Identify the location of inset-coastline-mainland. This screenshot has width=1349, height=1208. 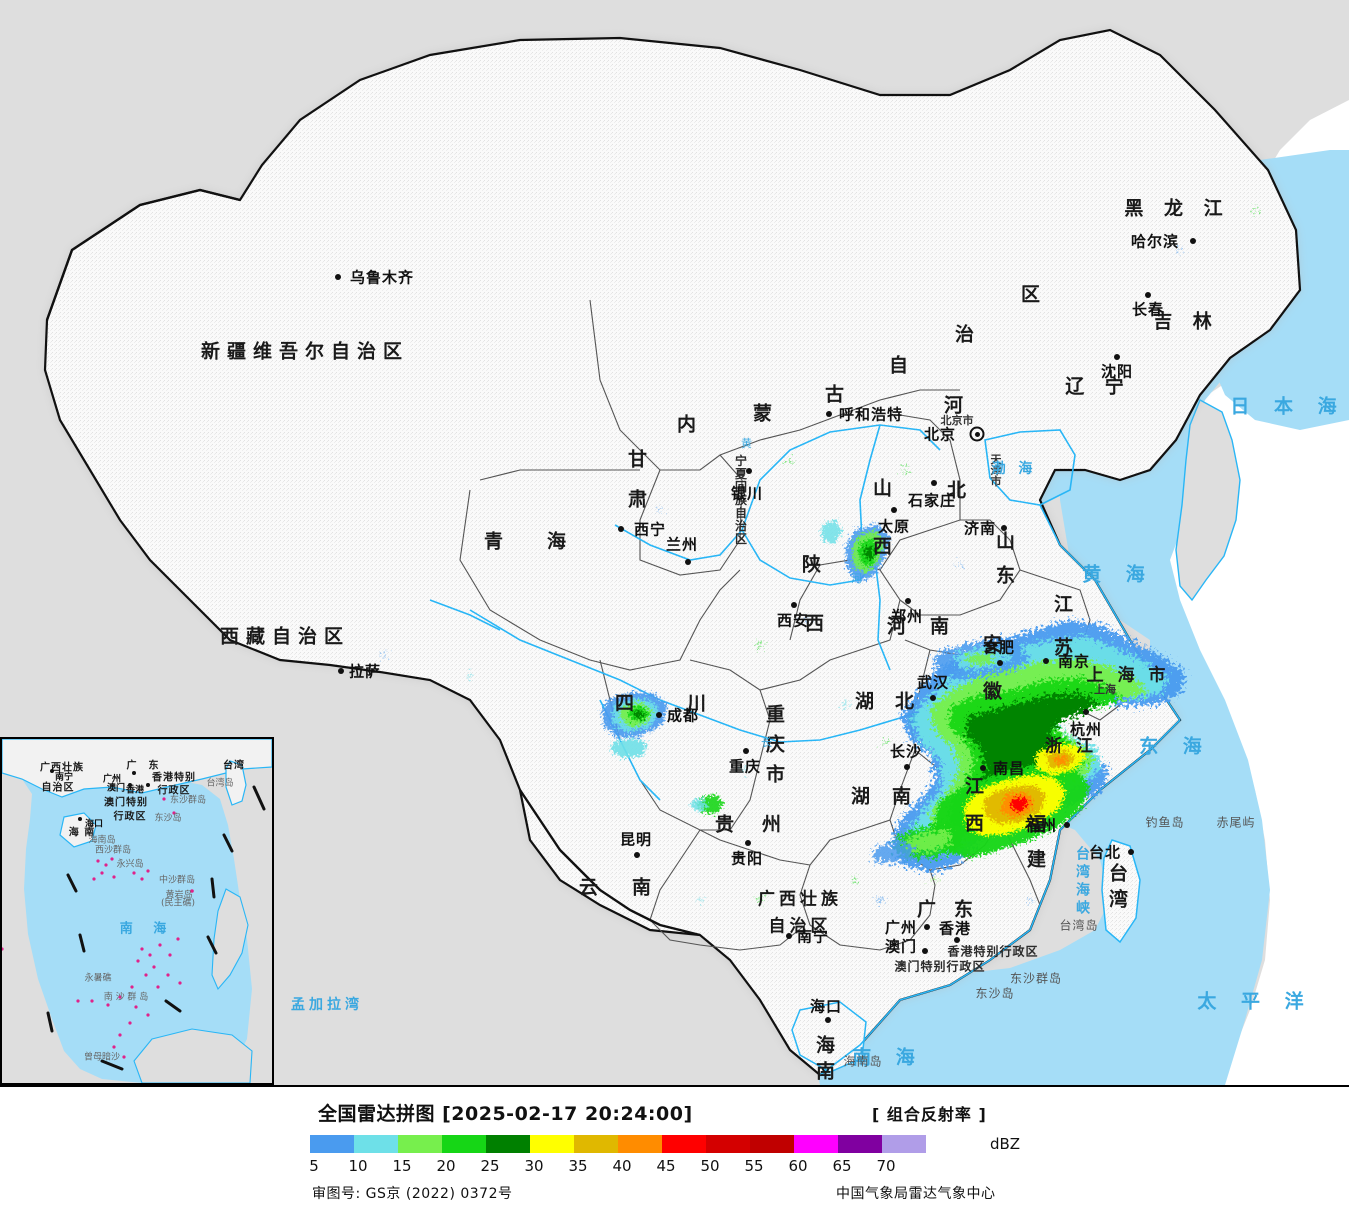
(137, 768).